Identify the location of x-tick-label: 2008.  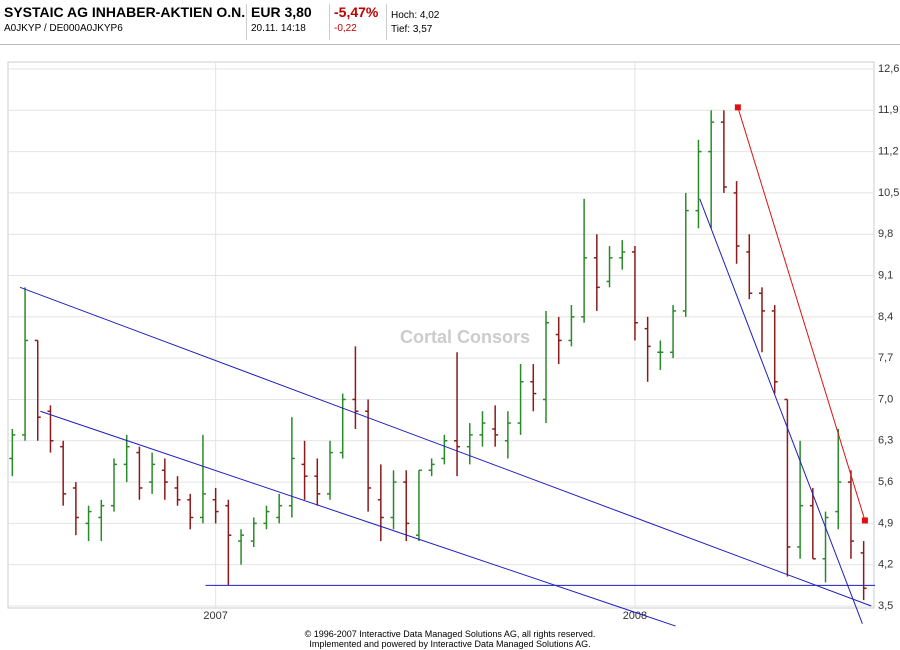
(635, 616).